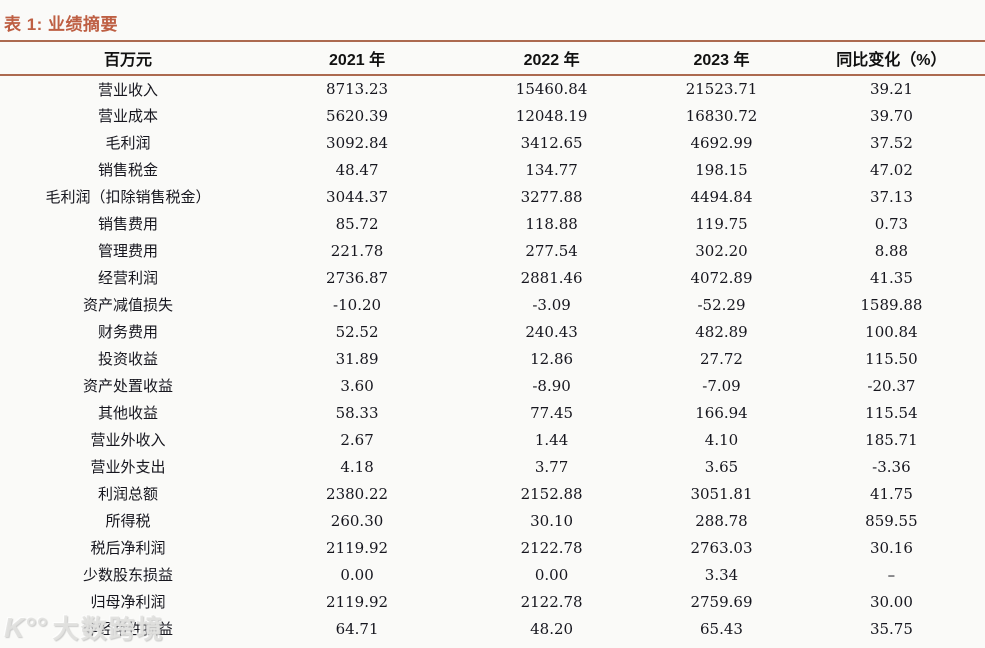  Describe the element at coordinates (357, 466) in the screenshot. I see `value-2021: 4.18` at that location.